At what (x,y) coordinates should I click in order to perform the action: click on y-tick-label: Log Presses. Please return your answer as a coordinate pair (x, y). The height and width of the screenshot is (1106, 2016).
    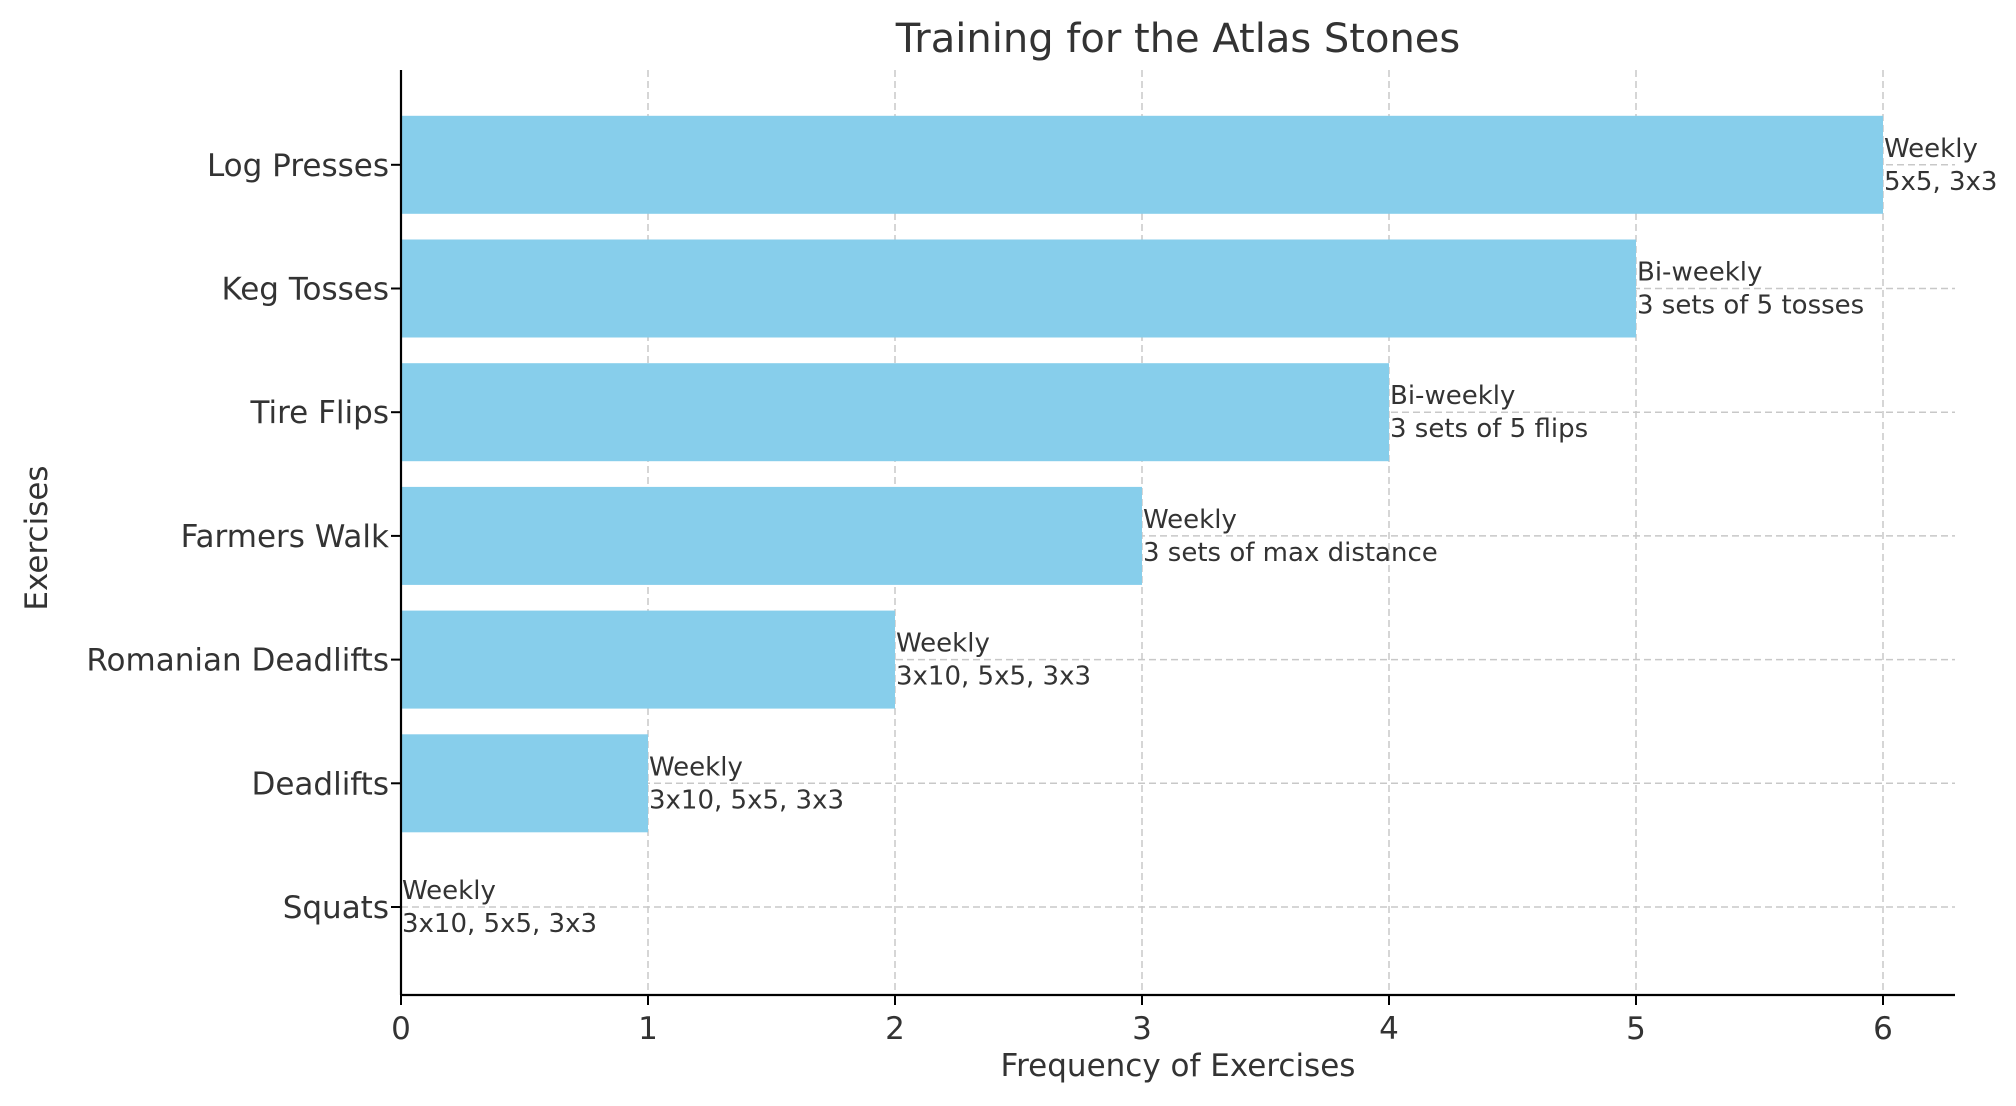
    Looking at the image, I should click on (298, 166).